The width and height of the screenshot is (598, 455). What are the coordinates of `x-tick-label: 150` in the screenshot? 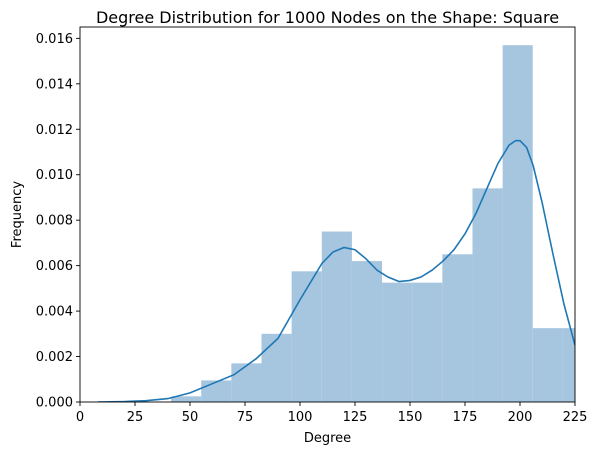 It's located at (410, 417).